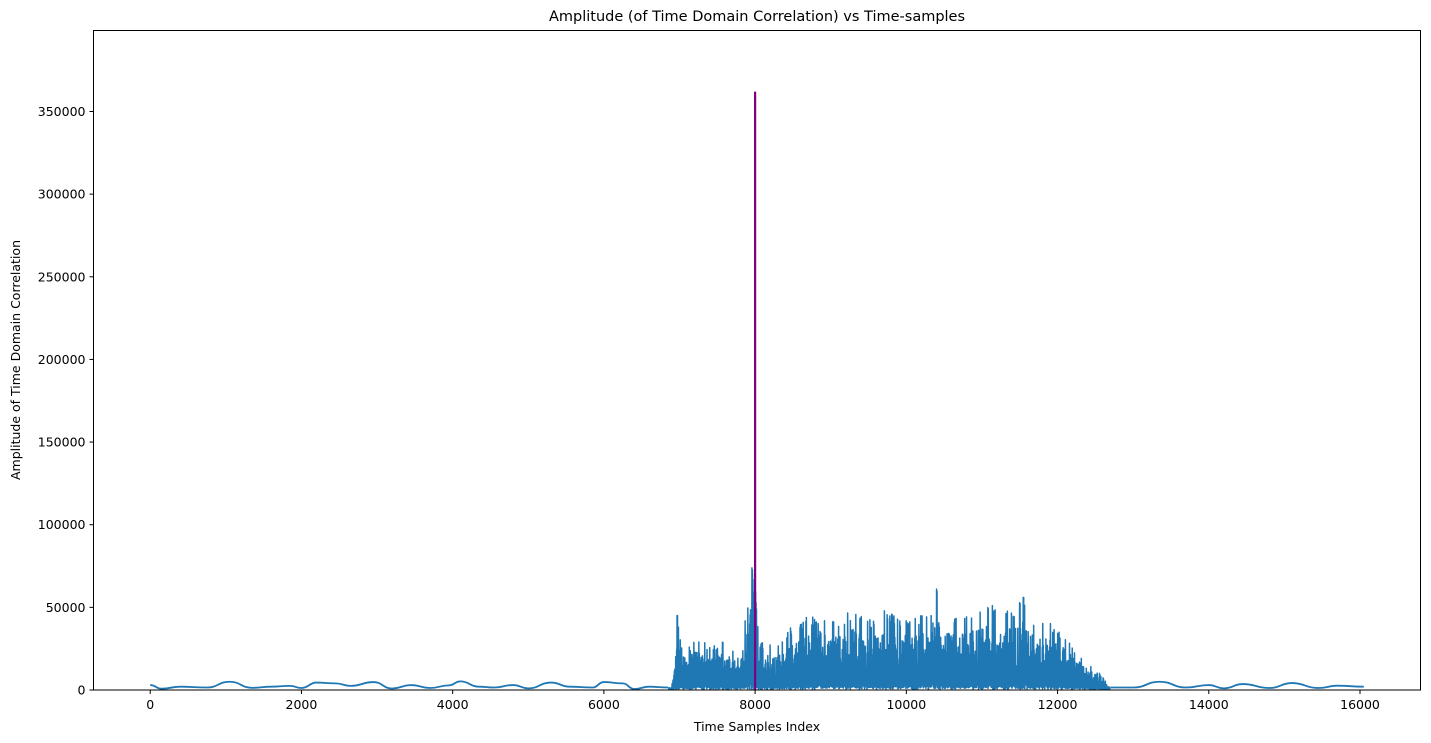  Describe the element at coordinates (82, 690) in the screenshot. I see `y-tick-label: 0` at that location.